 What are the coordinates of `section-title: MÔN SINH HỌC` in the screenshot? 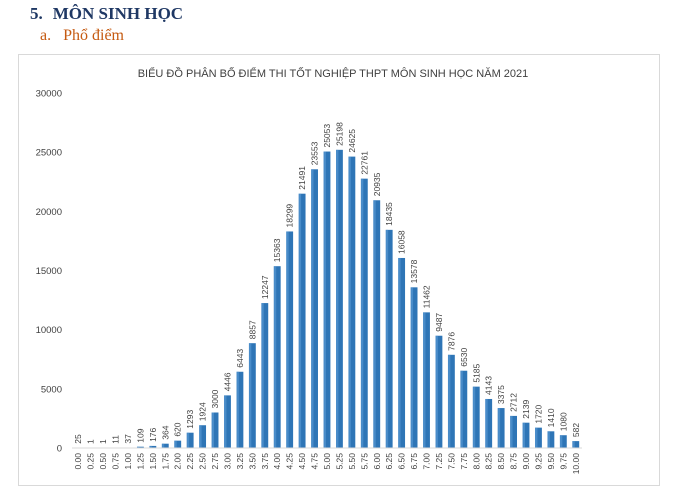 It's located at (118, 13).